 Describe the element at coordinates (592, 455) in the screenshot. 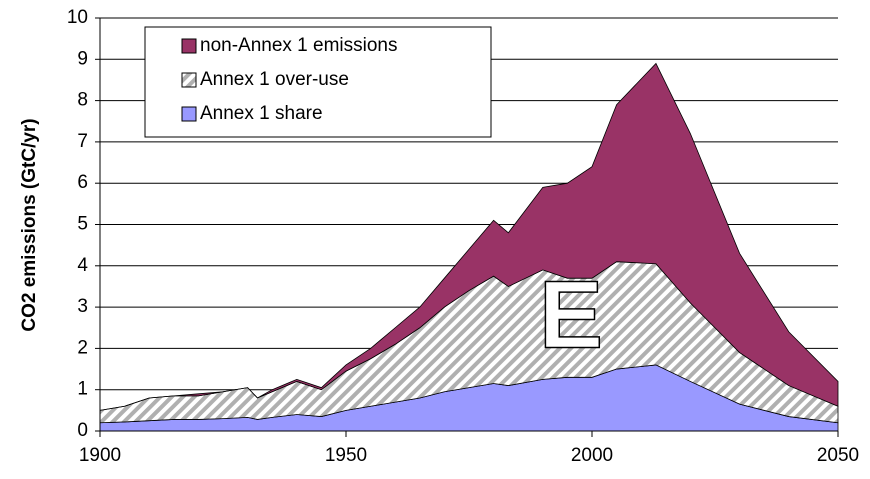

I see `x-tick-label: 2000` at that location.